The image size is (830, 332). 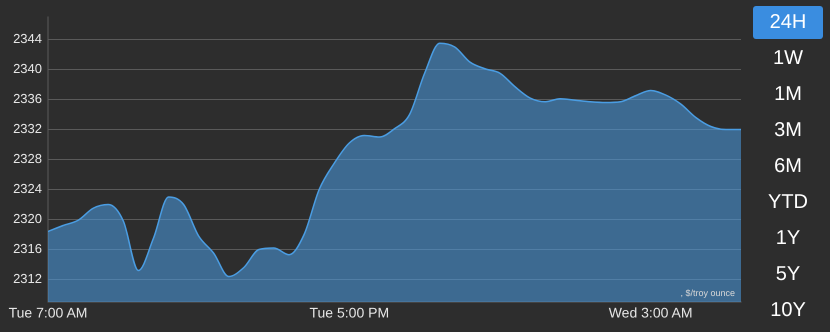 What do you see at coordinates (788, 166) in the screenshot?
I see `text: 6M` at bounding box center [788, 166].